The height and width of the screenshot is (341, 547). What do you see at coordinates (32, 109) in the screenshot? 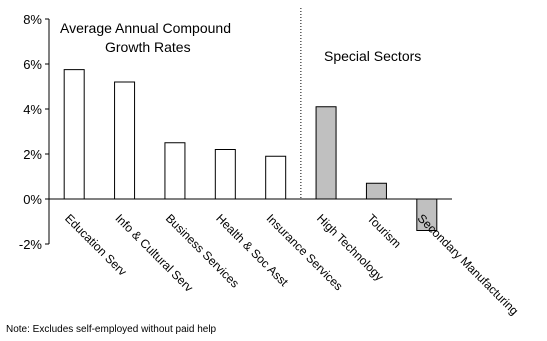
I see `y-tick-label: 4%` at bounding box center [32, 109].